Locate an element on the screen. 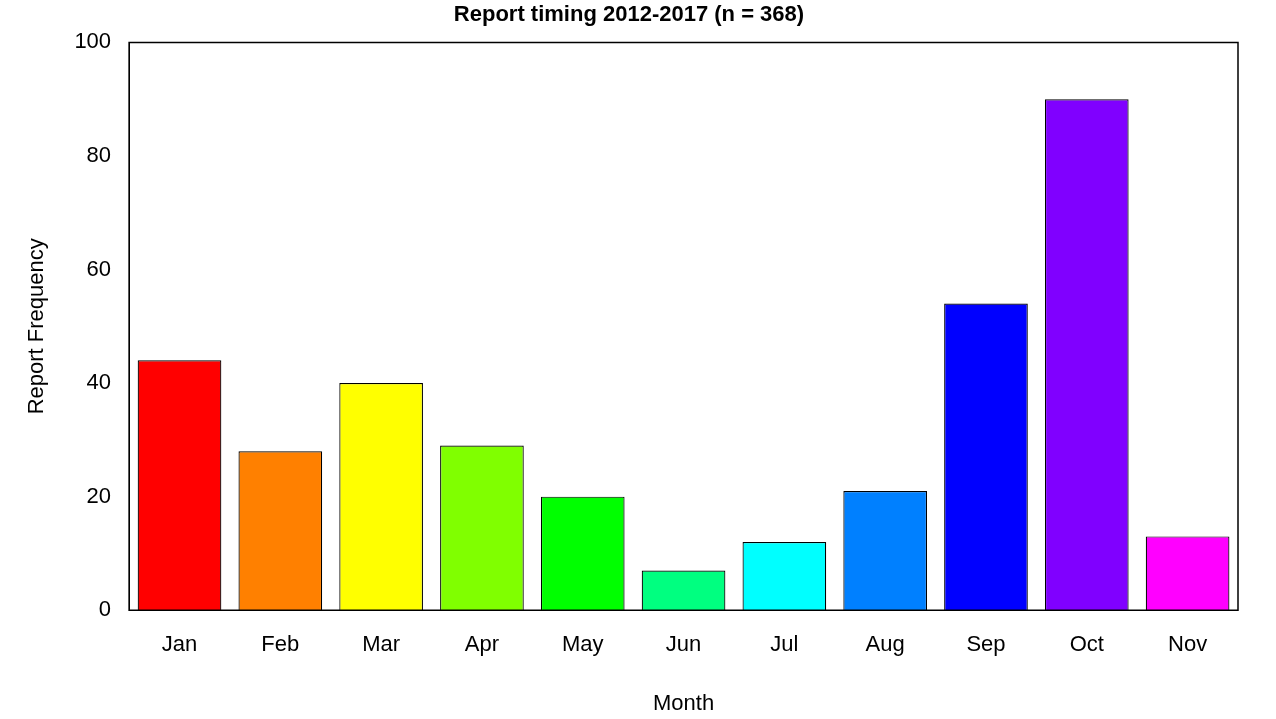 The height and width of the screenshot is (719, 1276). x-tick-label: Jun is located at coordinates (683, 644).